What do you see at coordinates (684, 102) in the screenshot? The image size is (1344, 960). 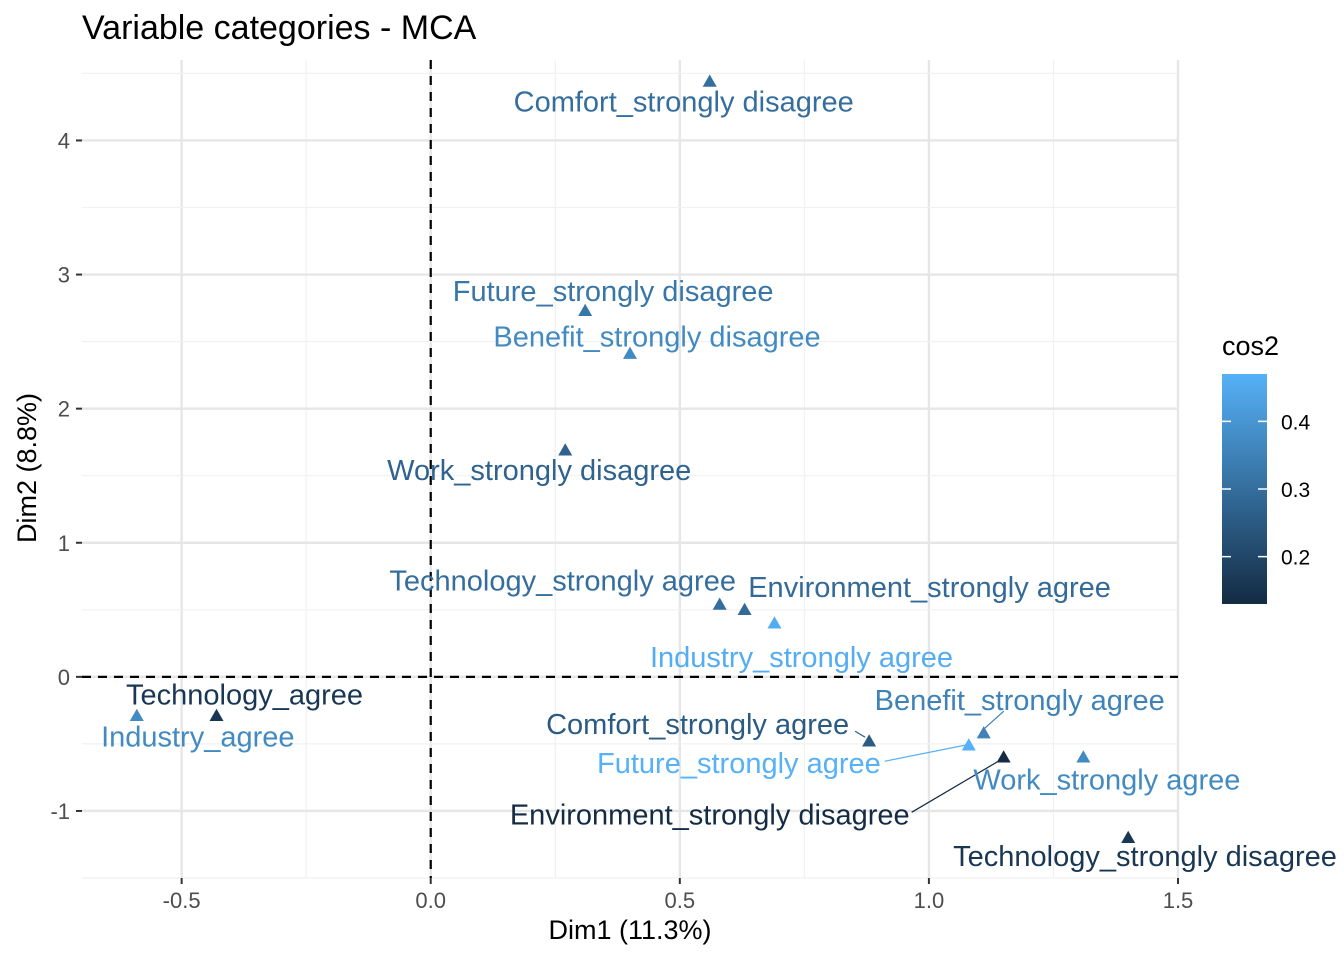 I see `point-label: Comfort_strongly disagree` at bounding box center [684, 102].